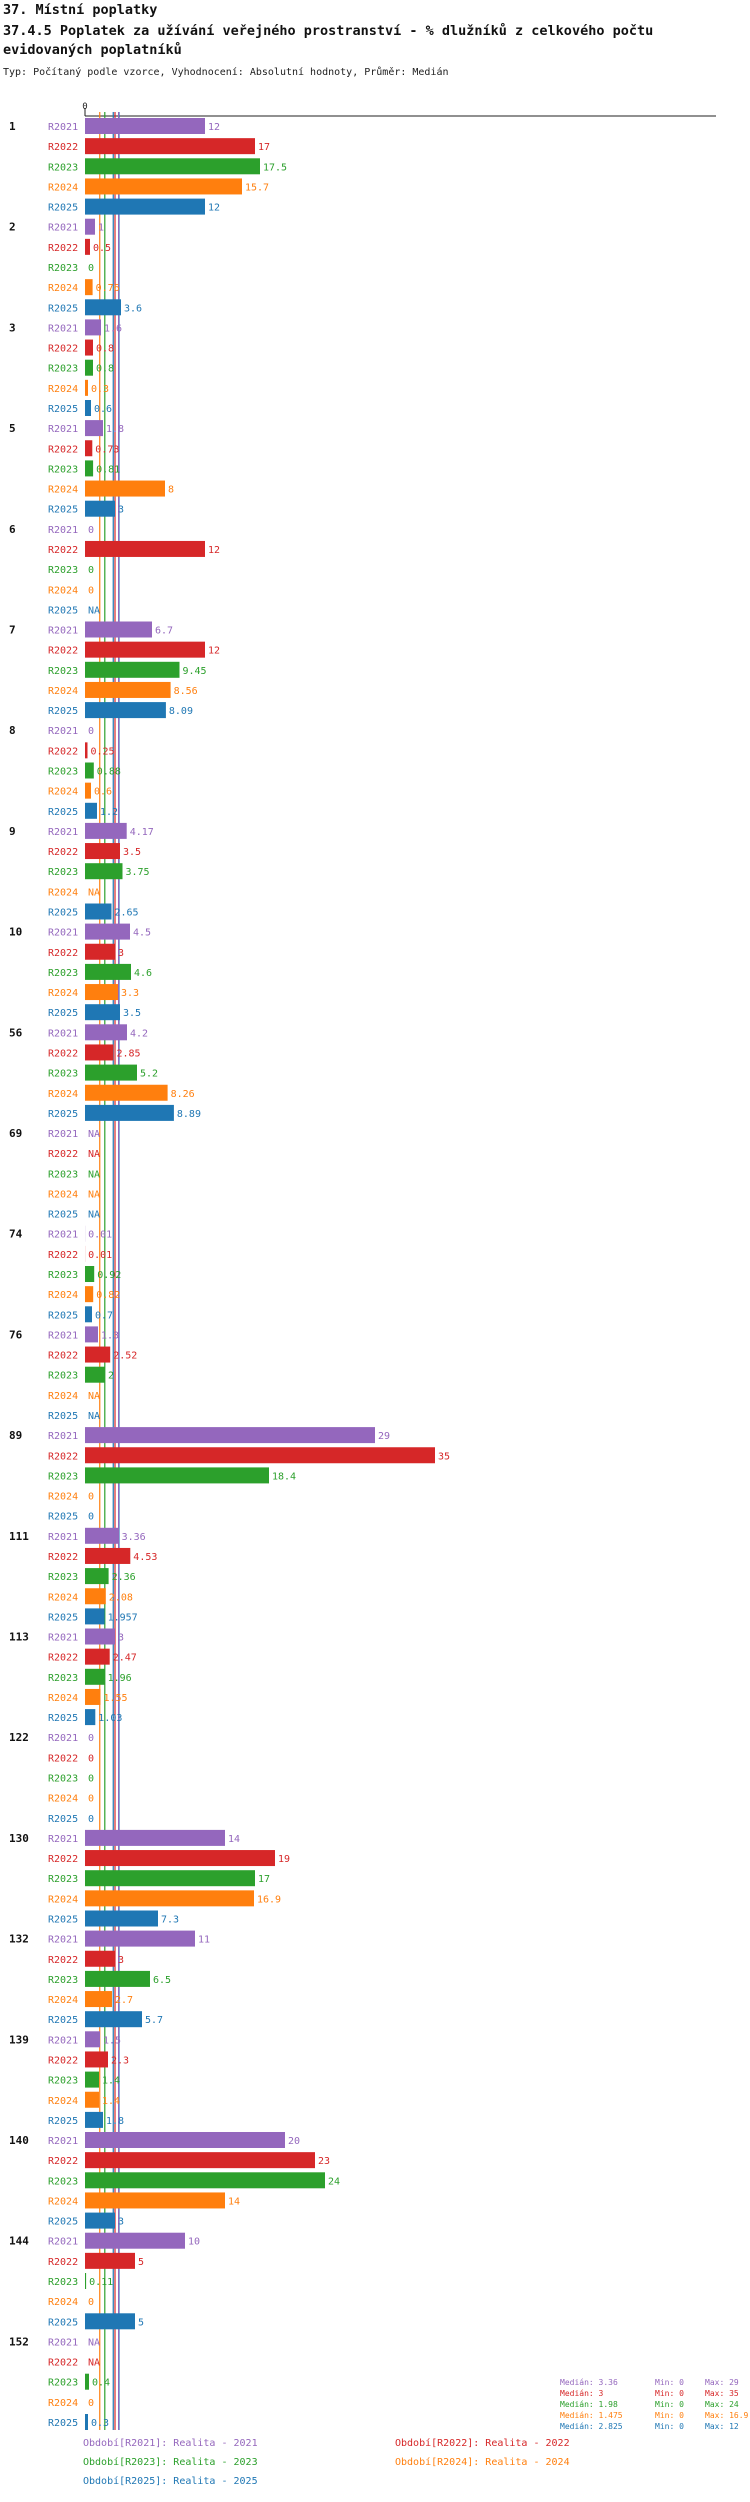  What do you see at coordinates (124, 2000) in the screenshot?
I see `data-label: 2.7` at bounding box center [124, 2000].